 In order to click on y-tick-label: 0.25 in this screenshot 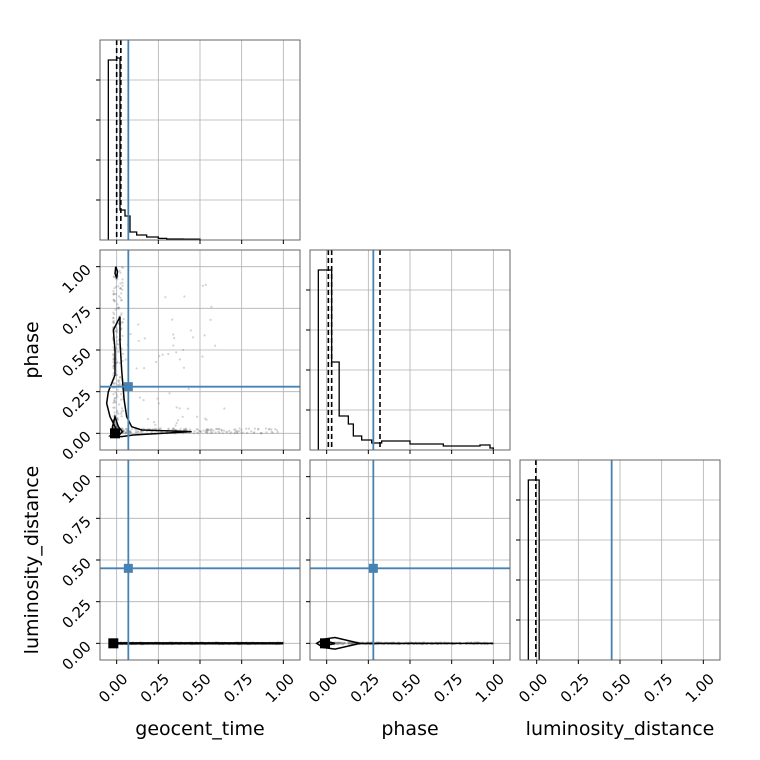, I will do `click(76, 614)`.